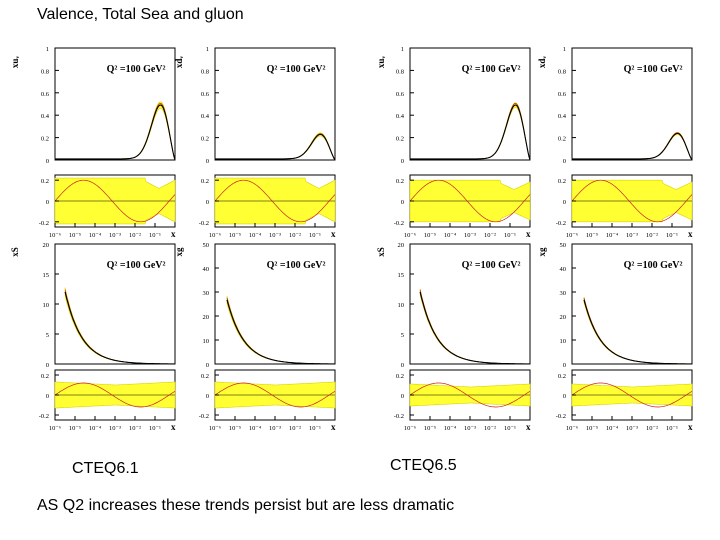  What do you see at coordinates (401, 245) in the screenshot?
I see `set1-panel2-ytick-label: 20` at bounding box center [401, 245].